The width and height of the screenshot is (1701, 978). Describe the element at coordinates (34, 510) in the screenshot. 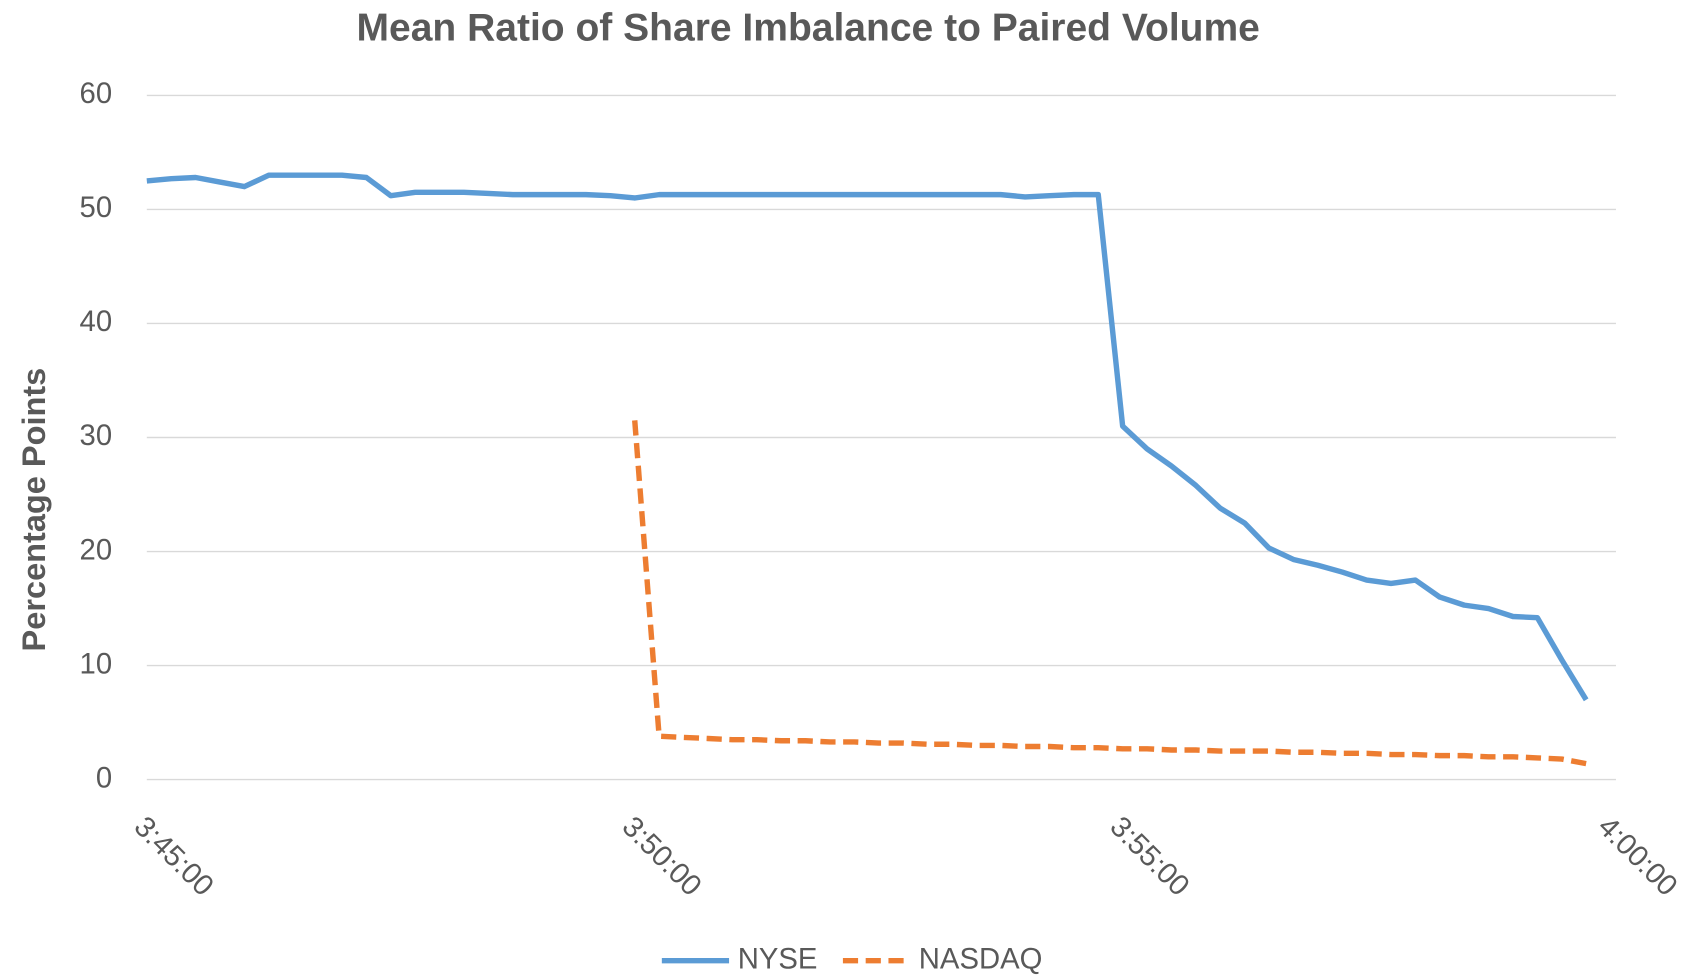

I see `y-axis-label: Percentage Points` at that location.